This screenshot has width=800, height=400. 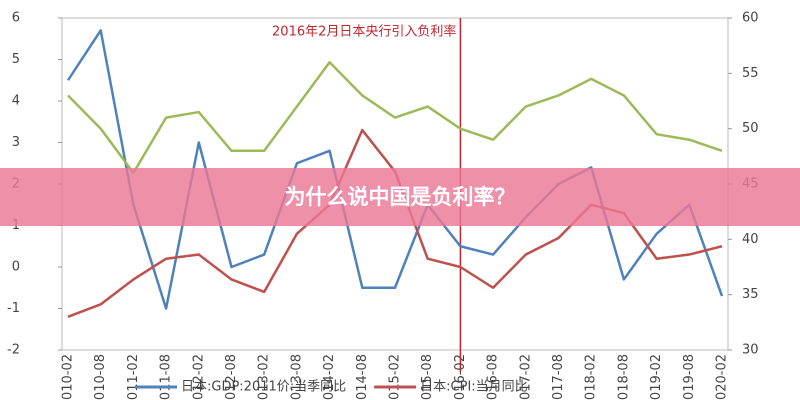 What do you see at coordinates (231, 377) in the screenshot?
I see `x-tick-label: 2012-08` at bounding box center [231, 377].